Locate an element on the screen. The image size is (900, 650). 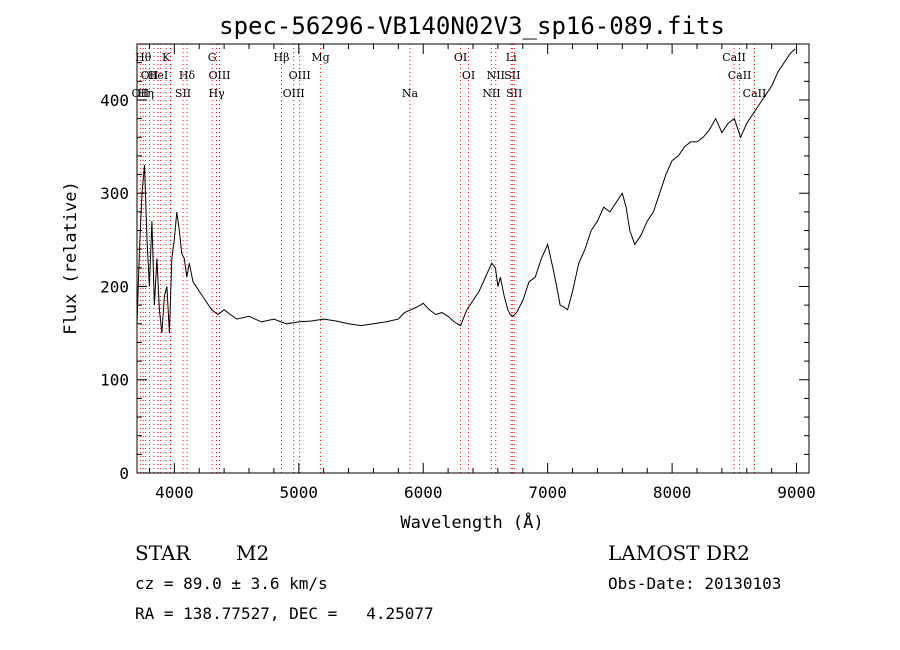
y-tick-label: 400 is located at coordinates (114, 100).